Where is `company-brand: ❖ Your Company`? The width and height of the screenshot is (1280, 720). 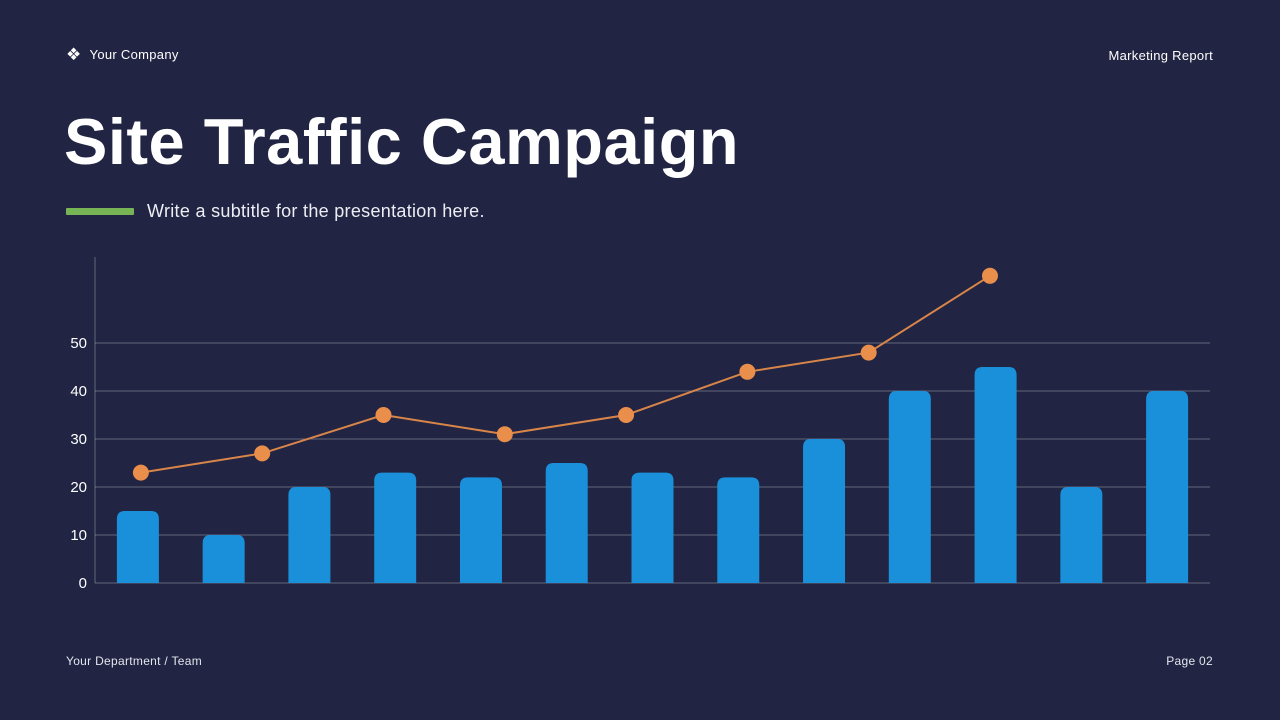 company-brand: ❖ Your Company is located at coordinates (122, 54).